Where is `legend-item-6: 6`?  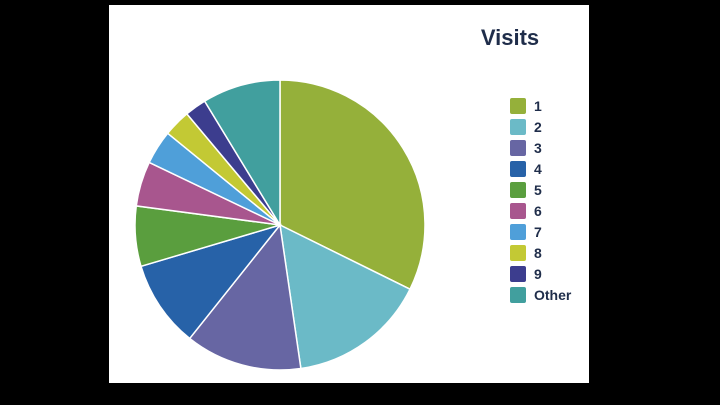 legend-item-6: 6 is located at coordinates (526, 211).